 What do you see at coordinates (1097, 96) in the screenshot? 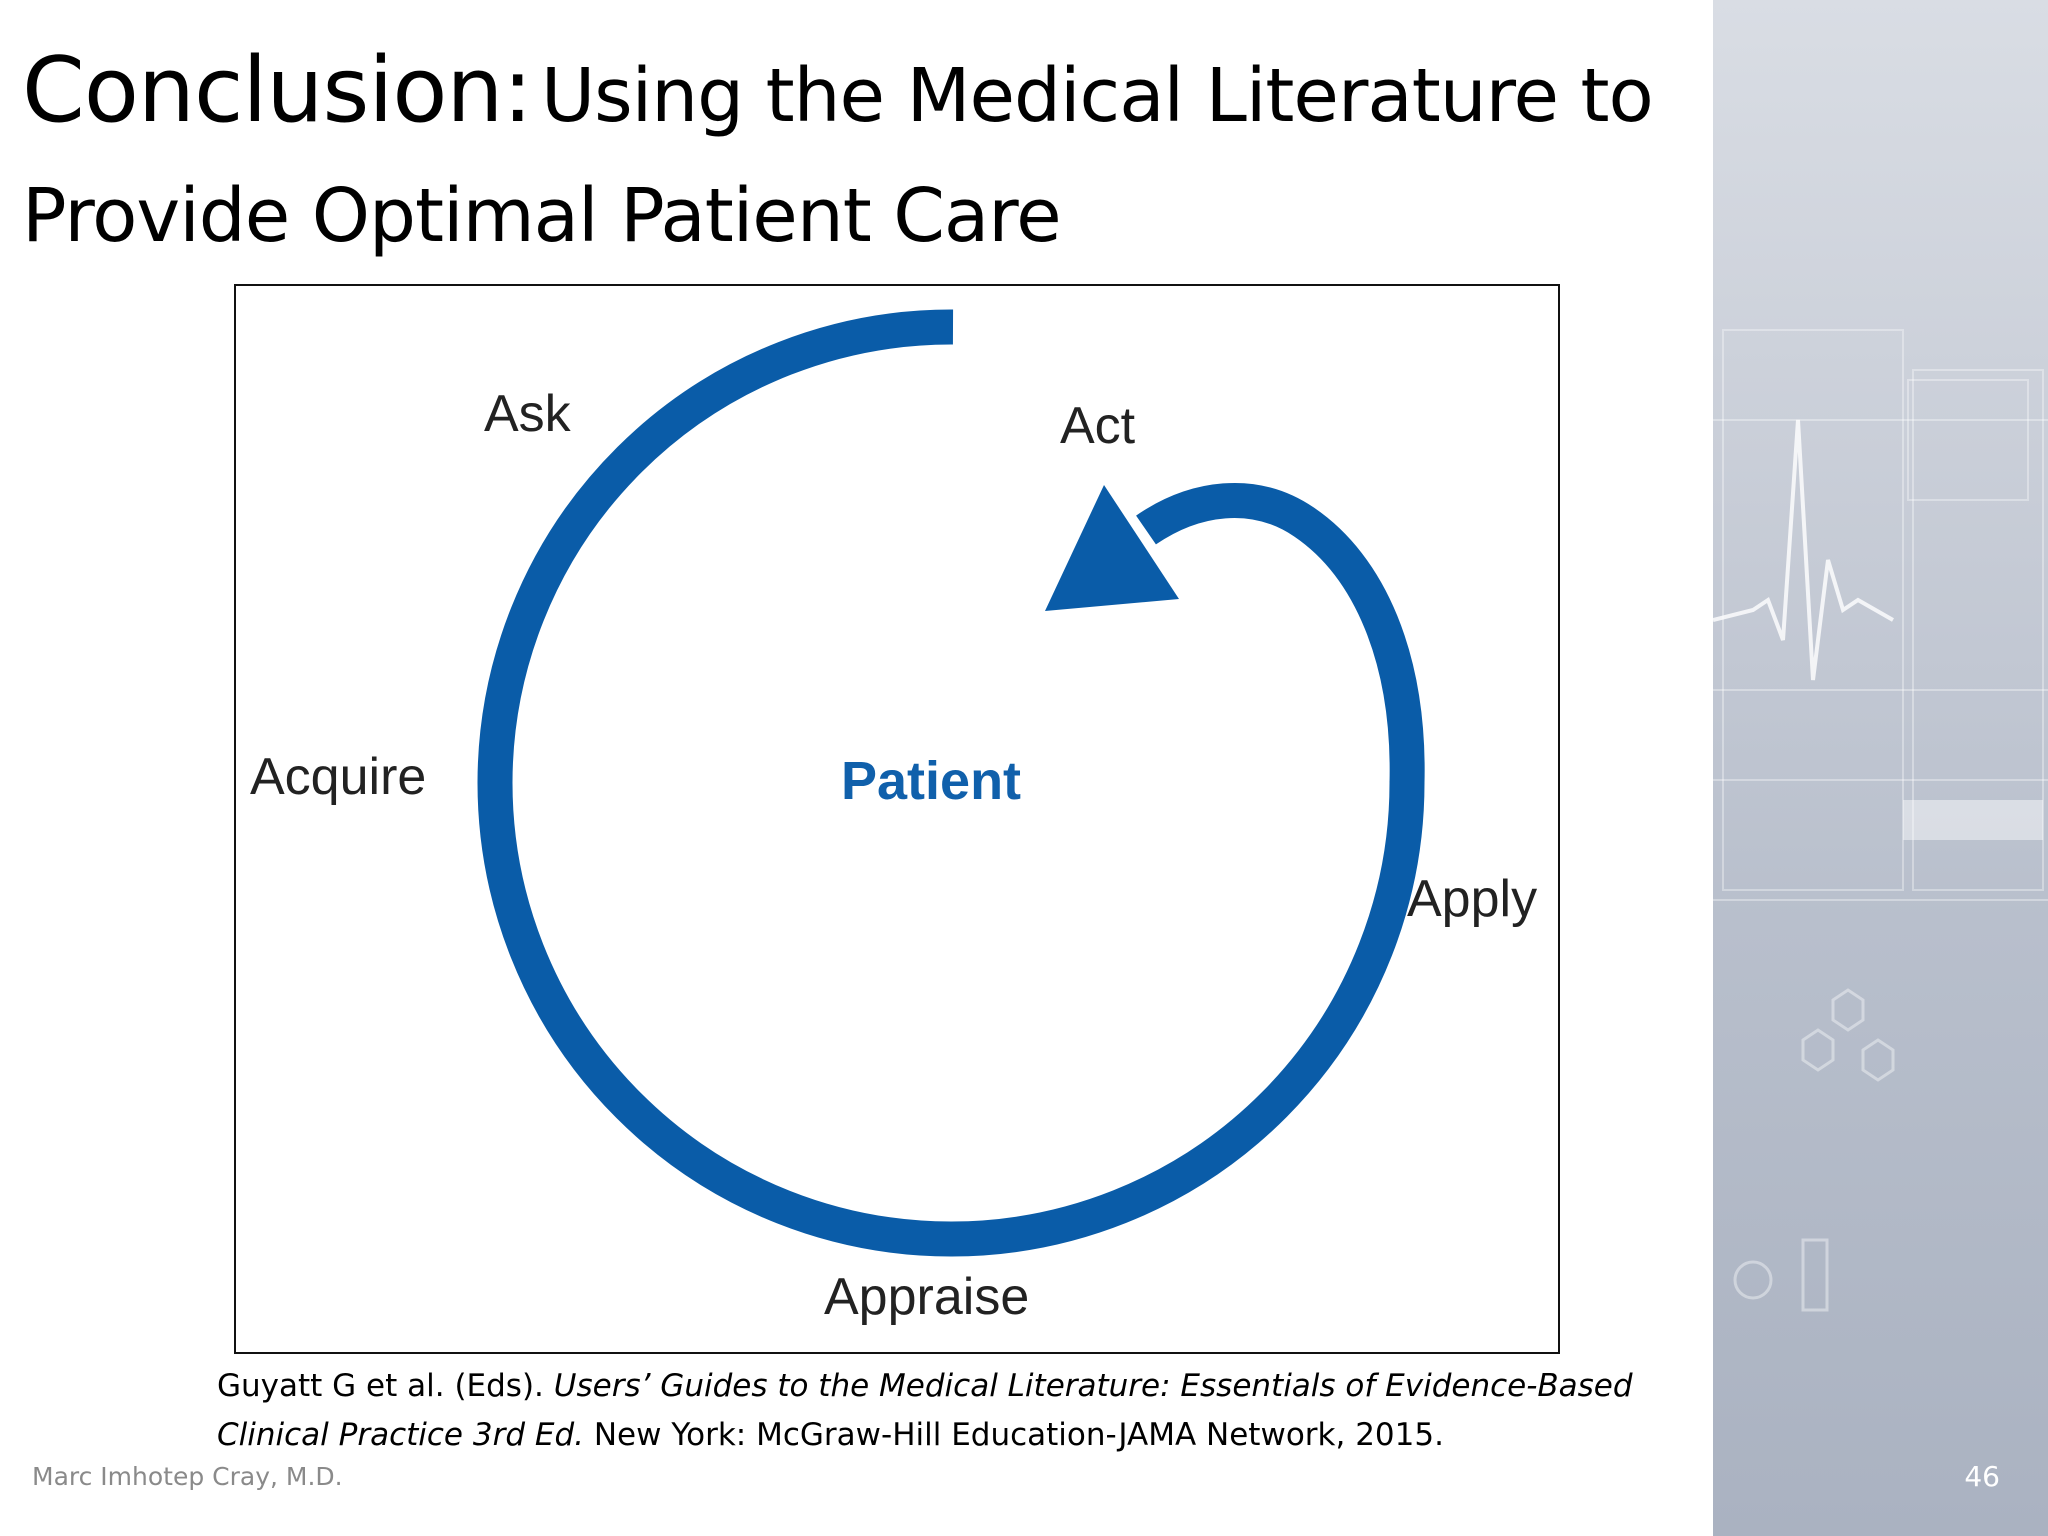
I see `title-subtitle-line1: Using the Medical Literature to` at bounding box center [1097, 96].